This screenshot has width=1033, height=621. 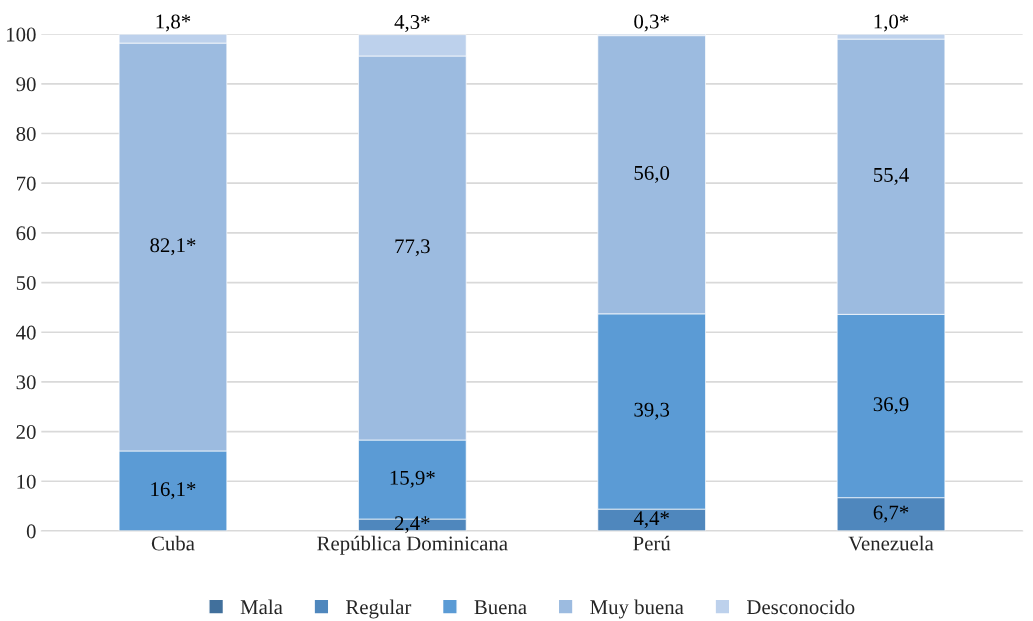 I want to click on y-tick-label: 90, so click(x=26, y=84).